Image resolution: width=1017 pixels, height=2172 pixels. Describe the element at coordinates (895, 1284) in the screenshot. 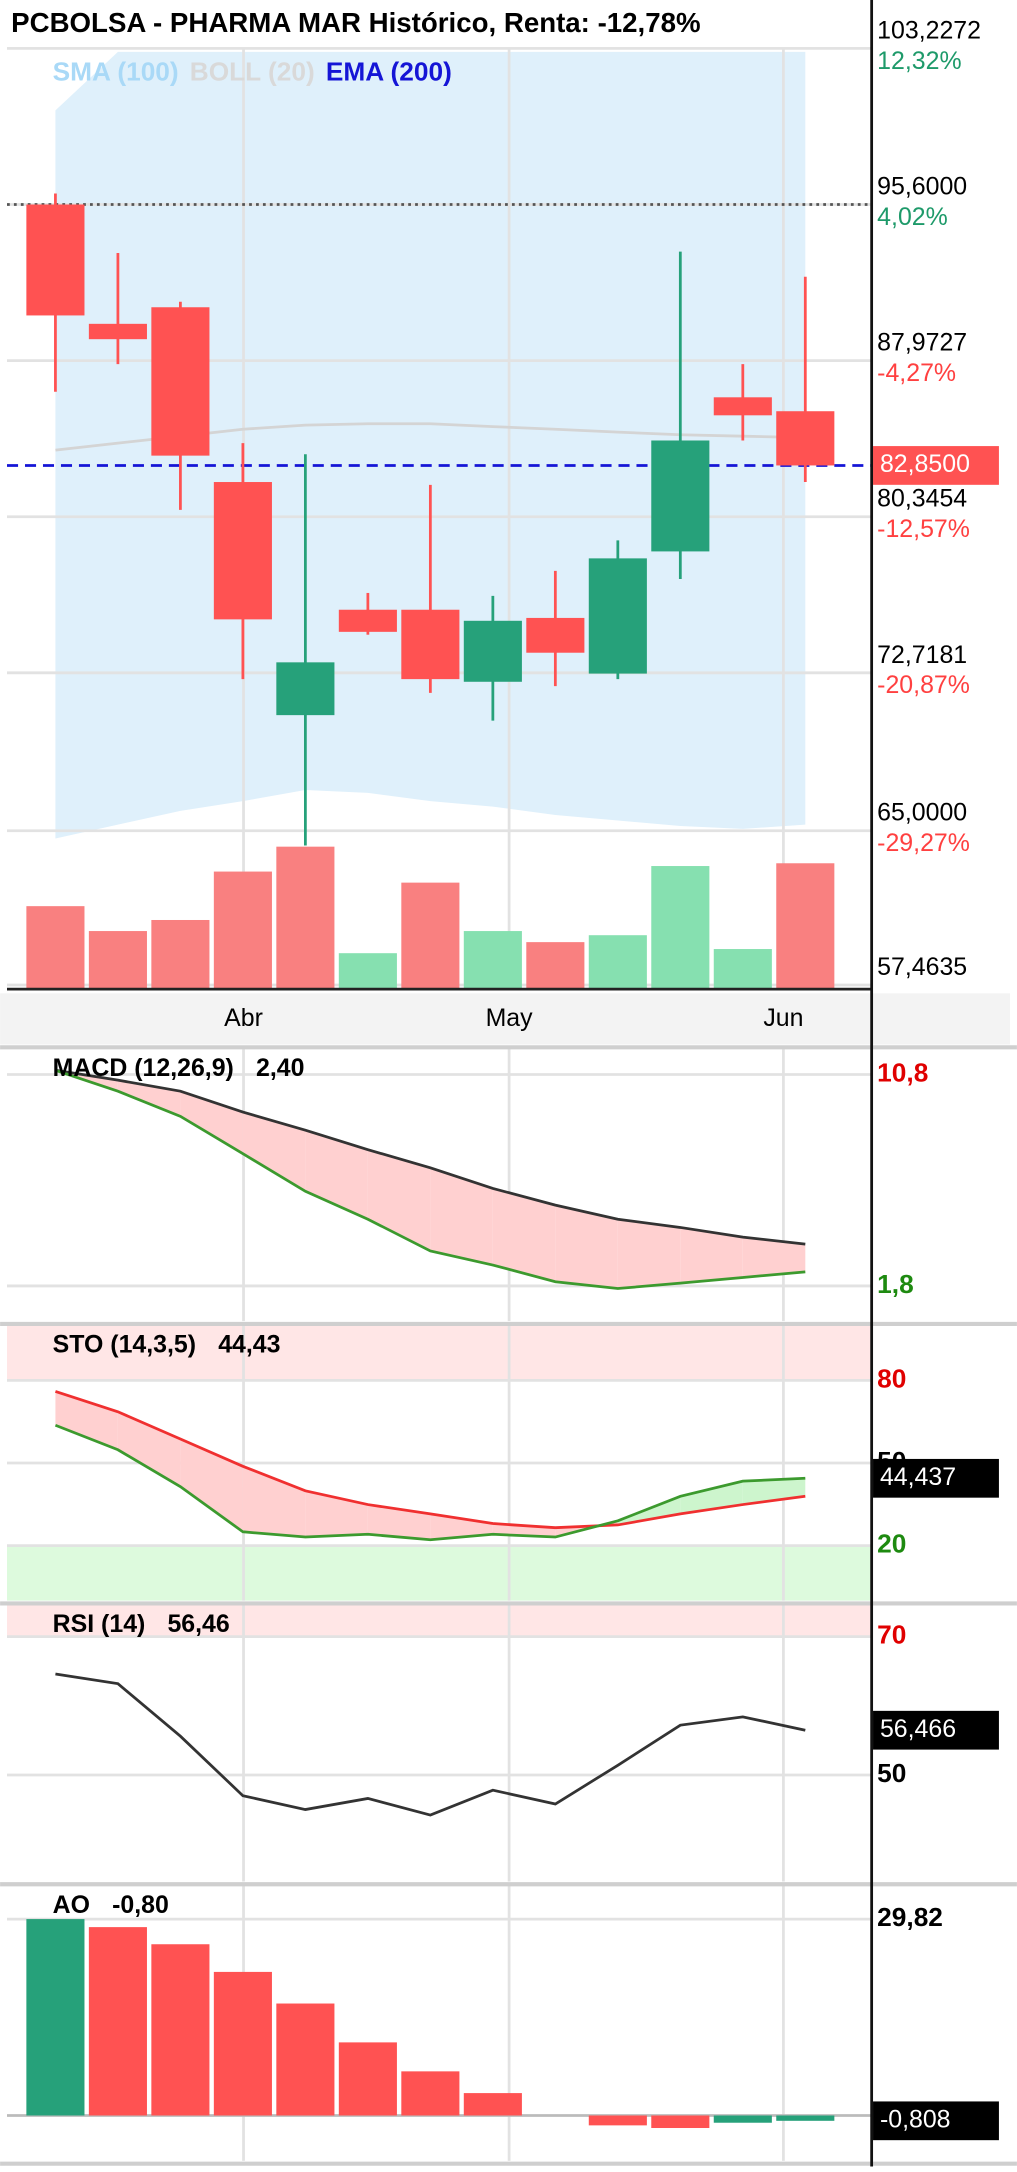

I see `y-tick-label: 1,8` at that location.